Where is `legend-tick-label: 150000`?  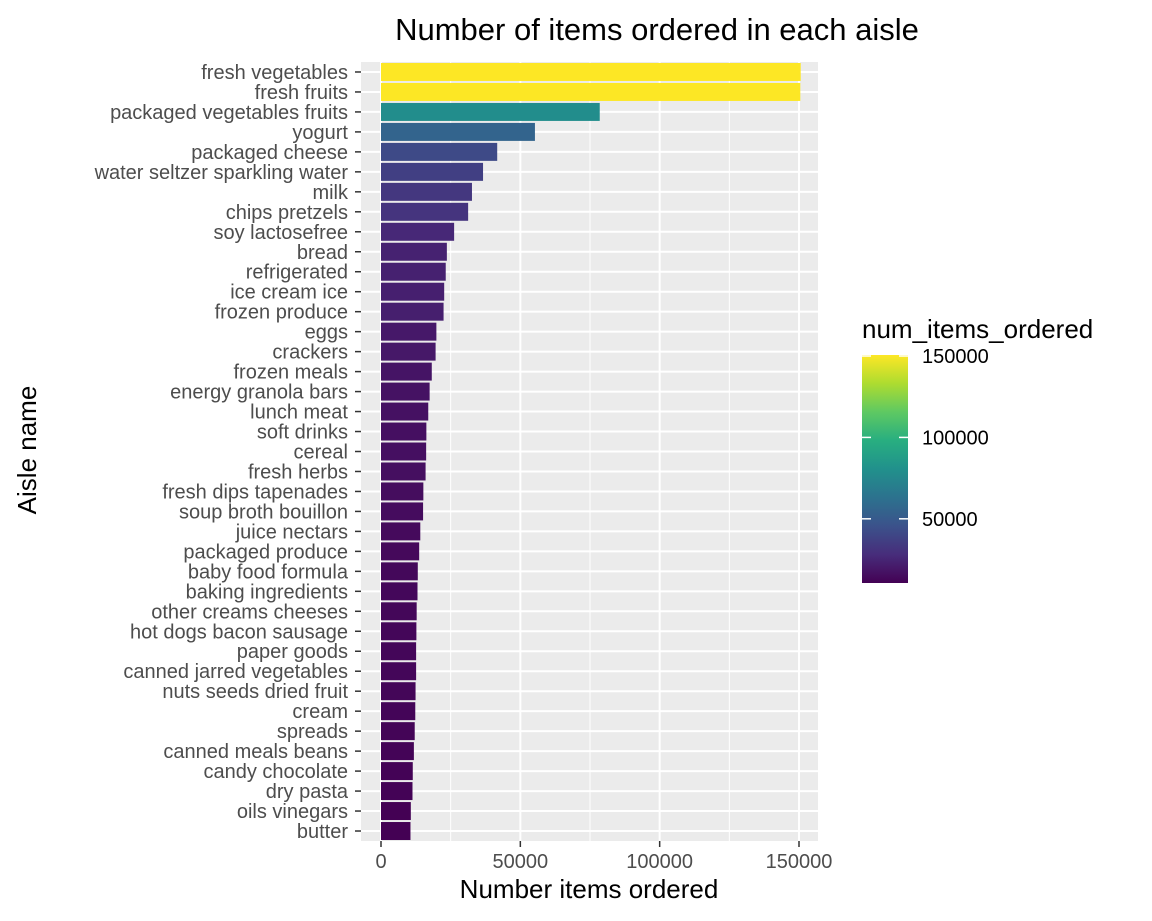 legend-tick-label: 150000 is located at coordinates (955, 357).